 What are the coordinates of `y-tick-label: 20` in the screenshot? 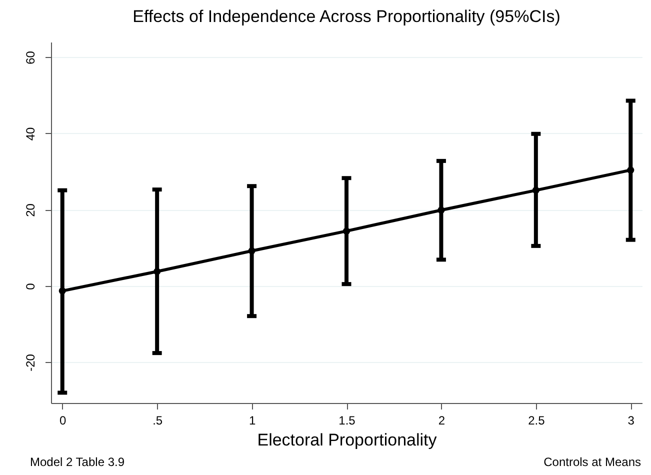 It's located at (31, 210).